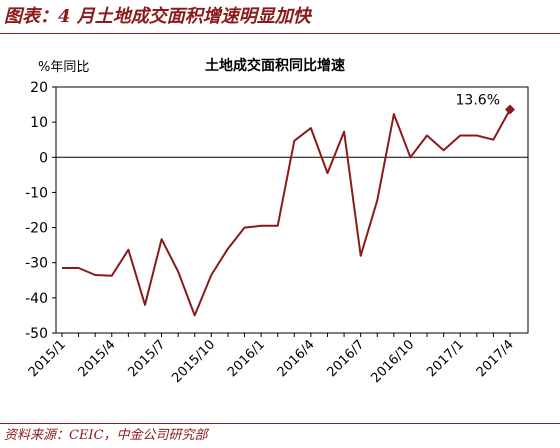 This screenshot has height=448, width=560. I want to click on x-tick-label: 2017/4, so click(495, 358).